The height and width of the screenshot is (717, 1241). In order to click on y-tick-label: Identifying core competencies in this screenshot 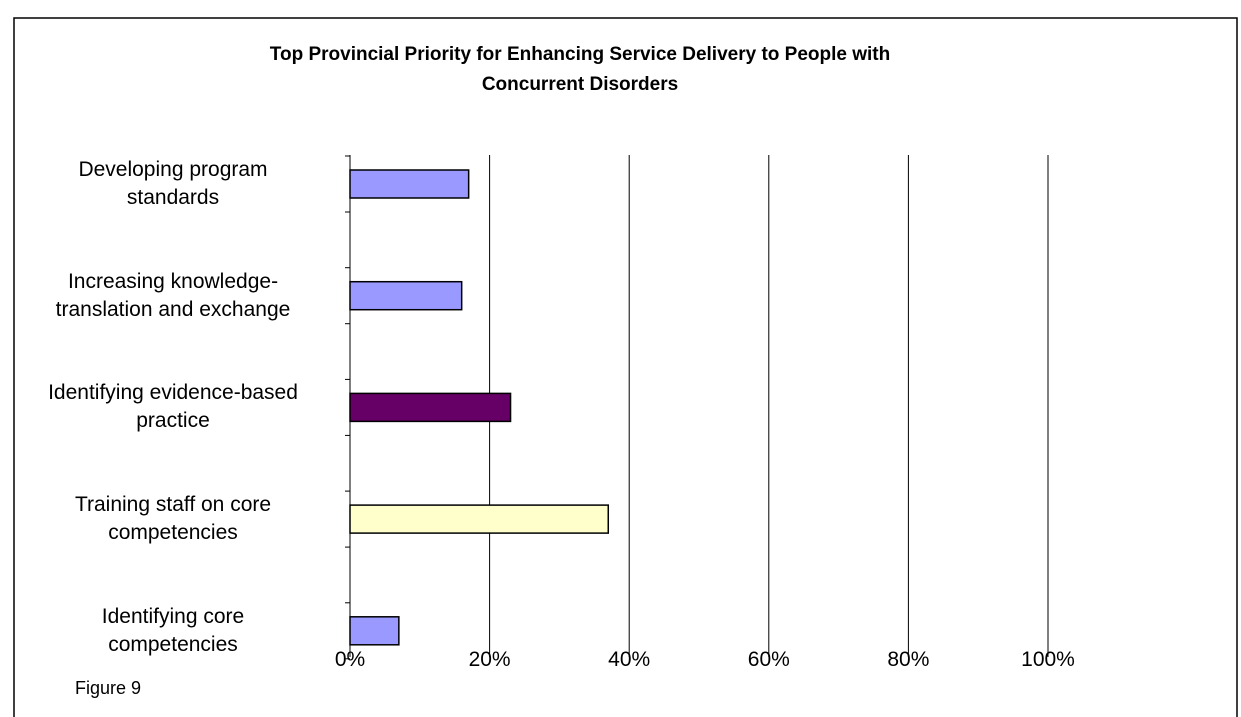, I will do `click(173, 630)`.